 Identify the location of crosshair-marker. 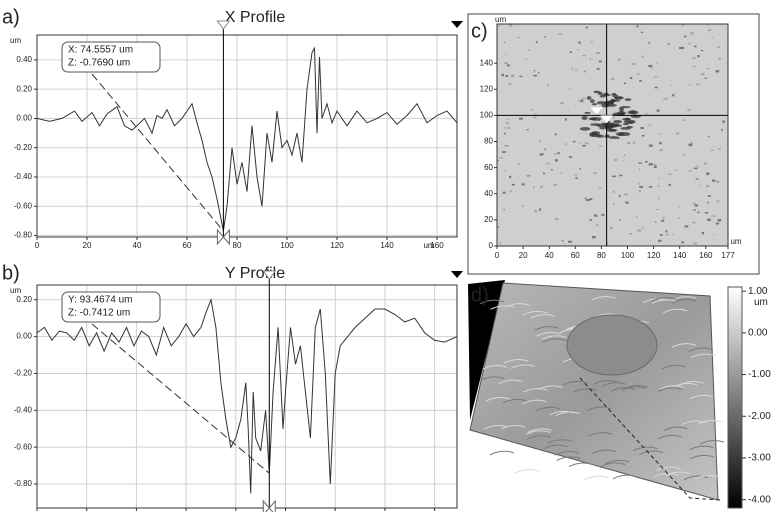
(606, 119).